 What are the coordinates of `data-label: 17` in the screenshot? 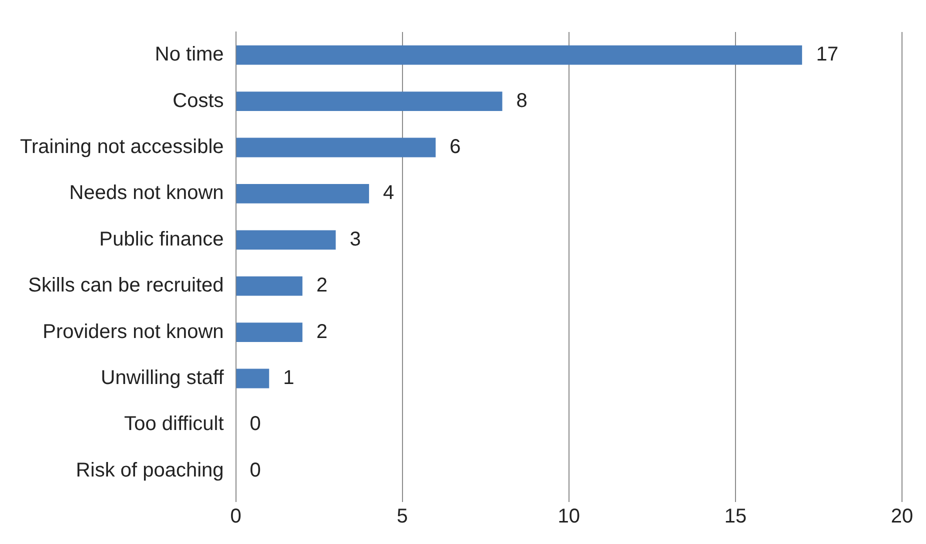 It's located at (827, 55).